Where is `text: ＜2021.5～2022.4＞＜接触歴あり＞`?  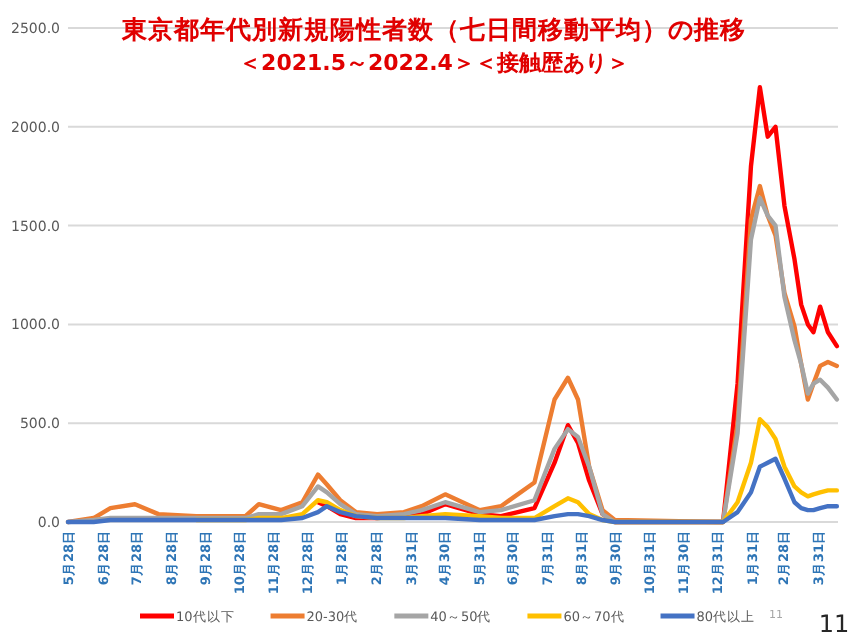 text: ＜2021.5～2022.4＞＜接触歴あり＞ is located at coordinates (434, 63).